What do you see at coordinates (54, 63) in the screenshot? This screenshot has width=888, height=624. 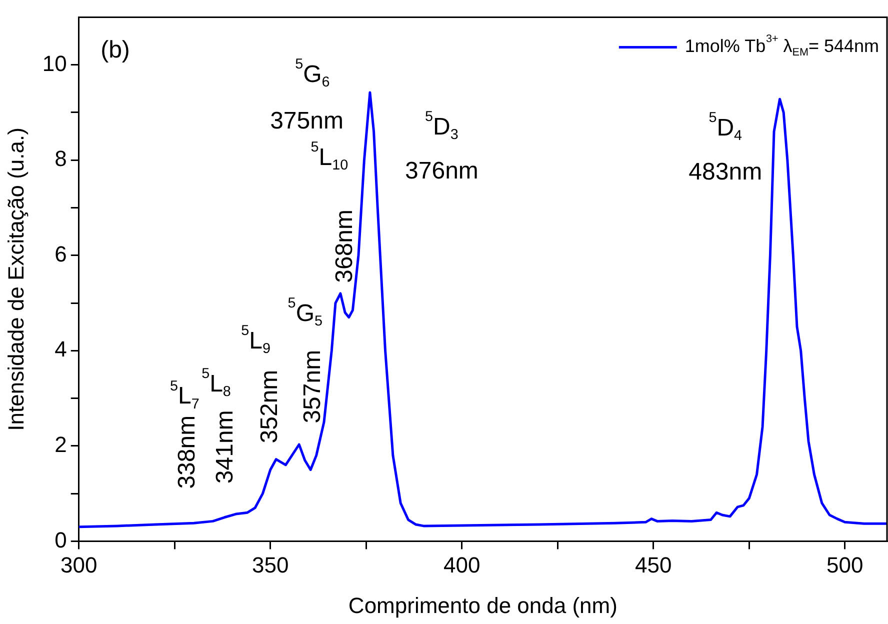 I see `y-tick-label: 10` at bounding box center [54, 63].